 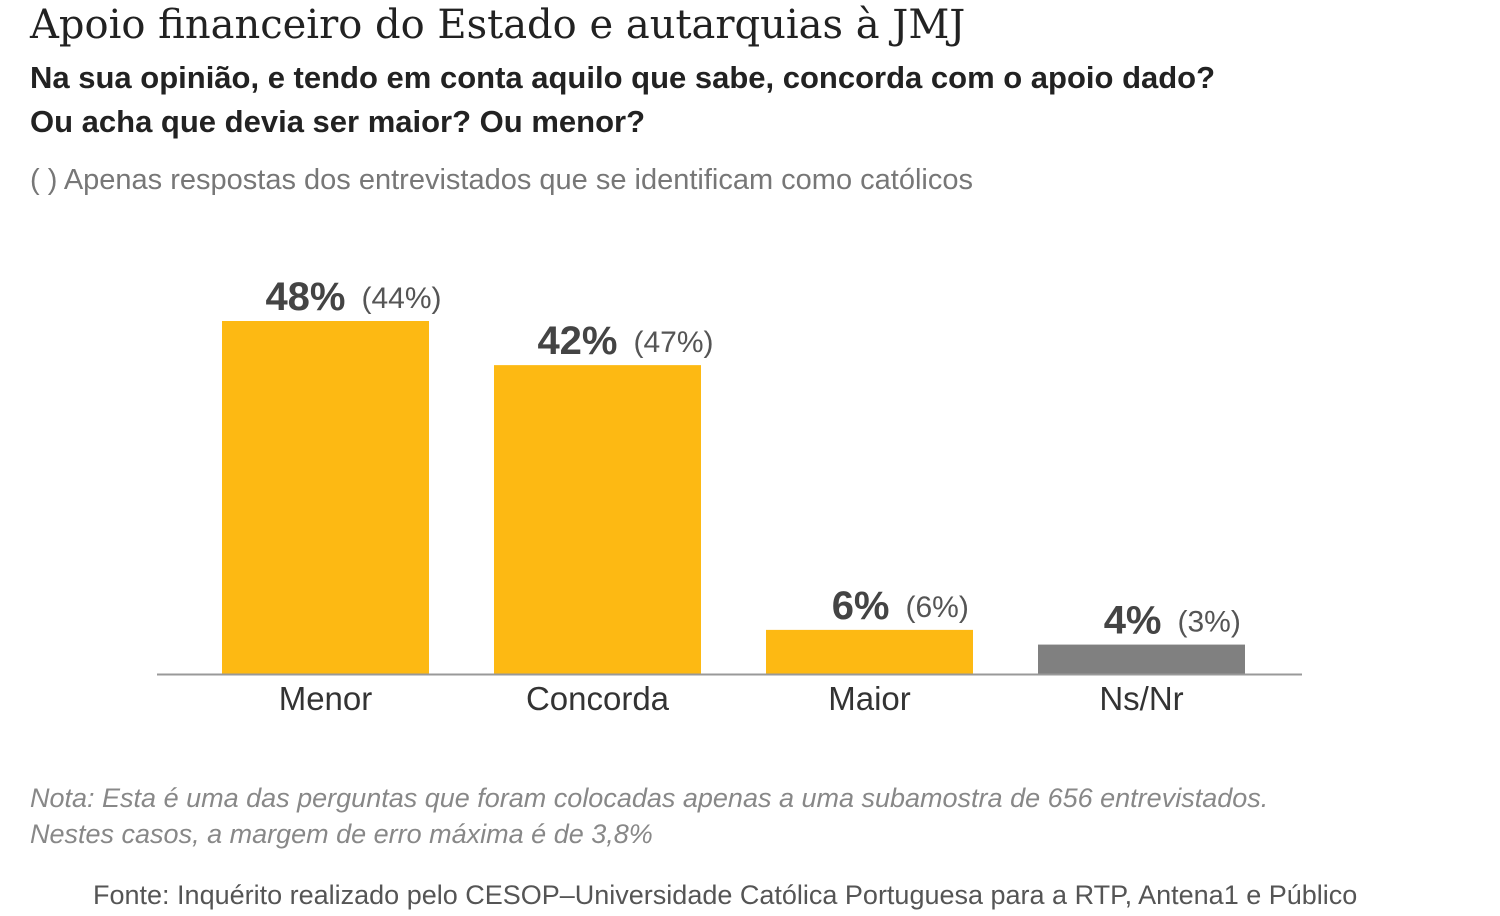 I want to click on value-label: 4%, so click(x=1133, y=621).